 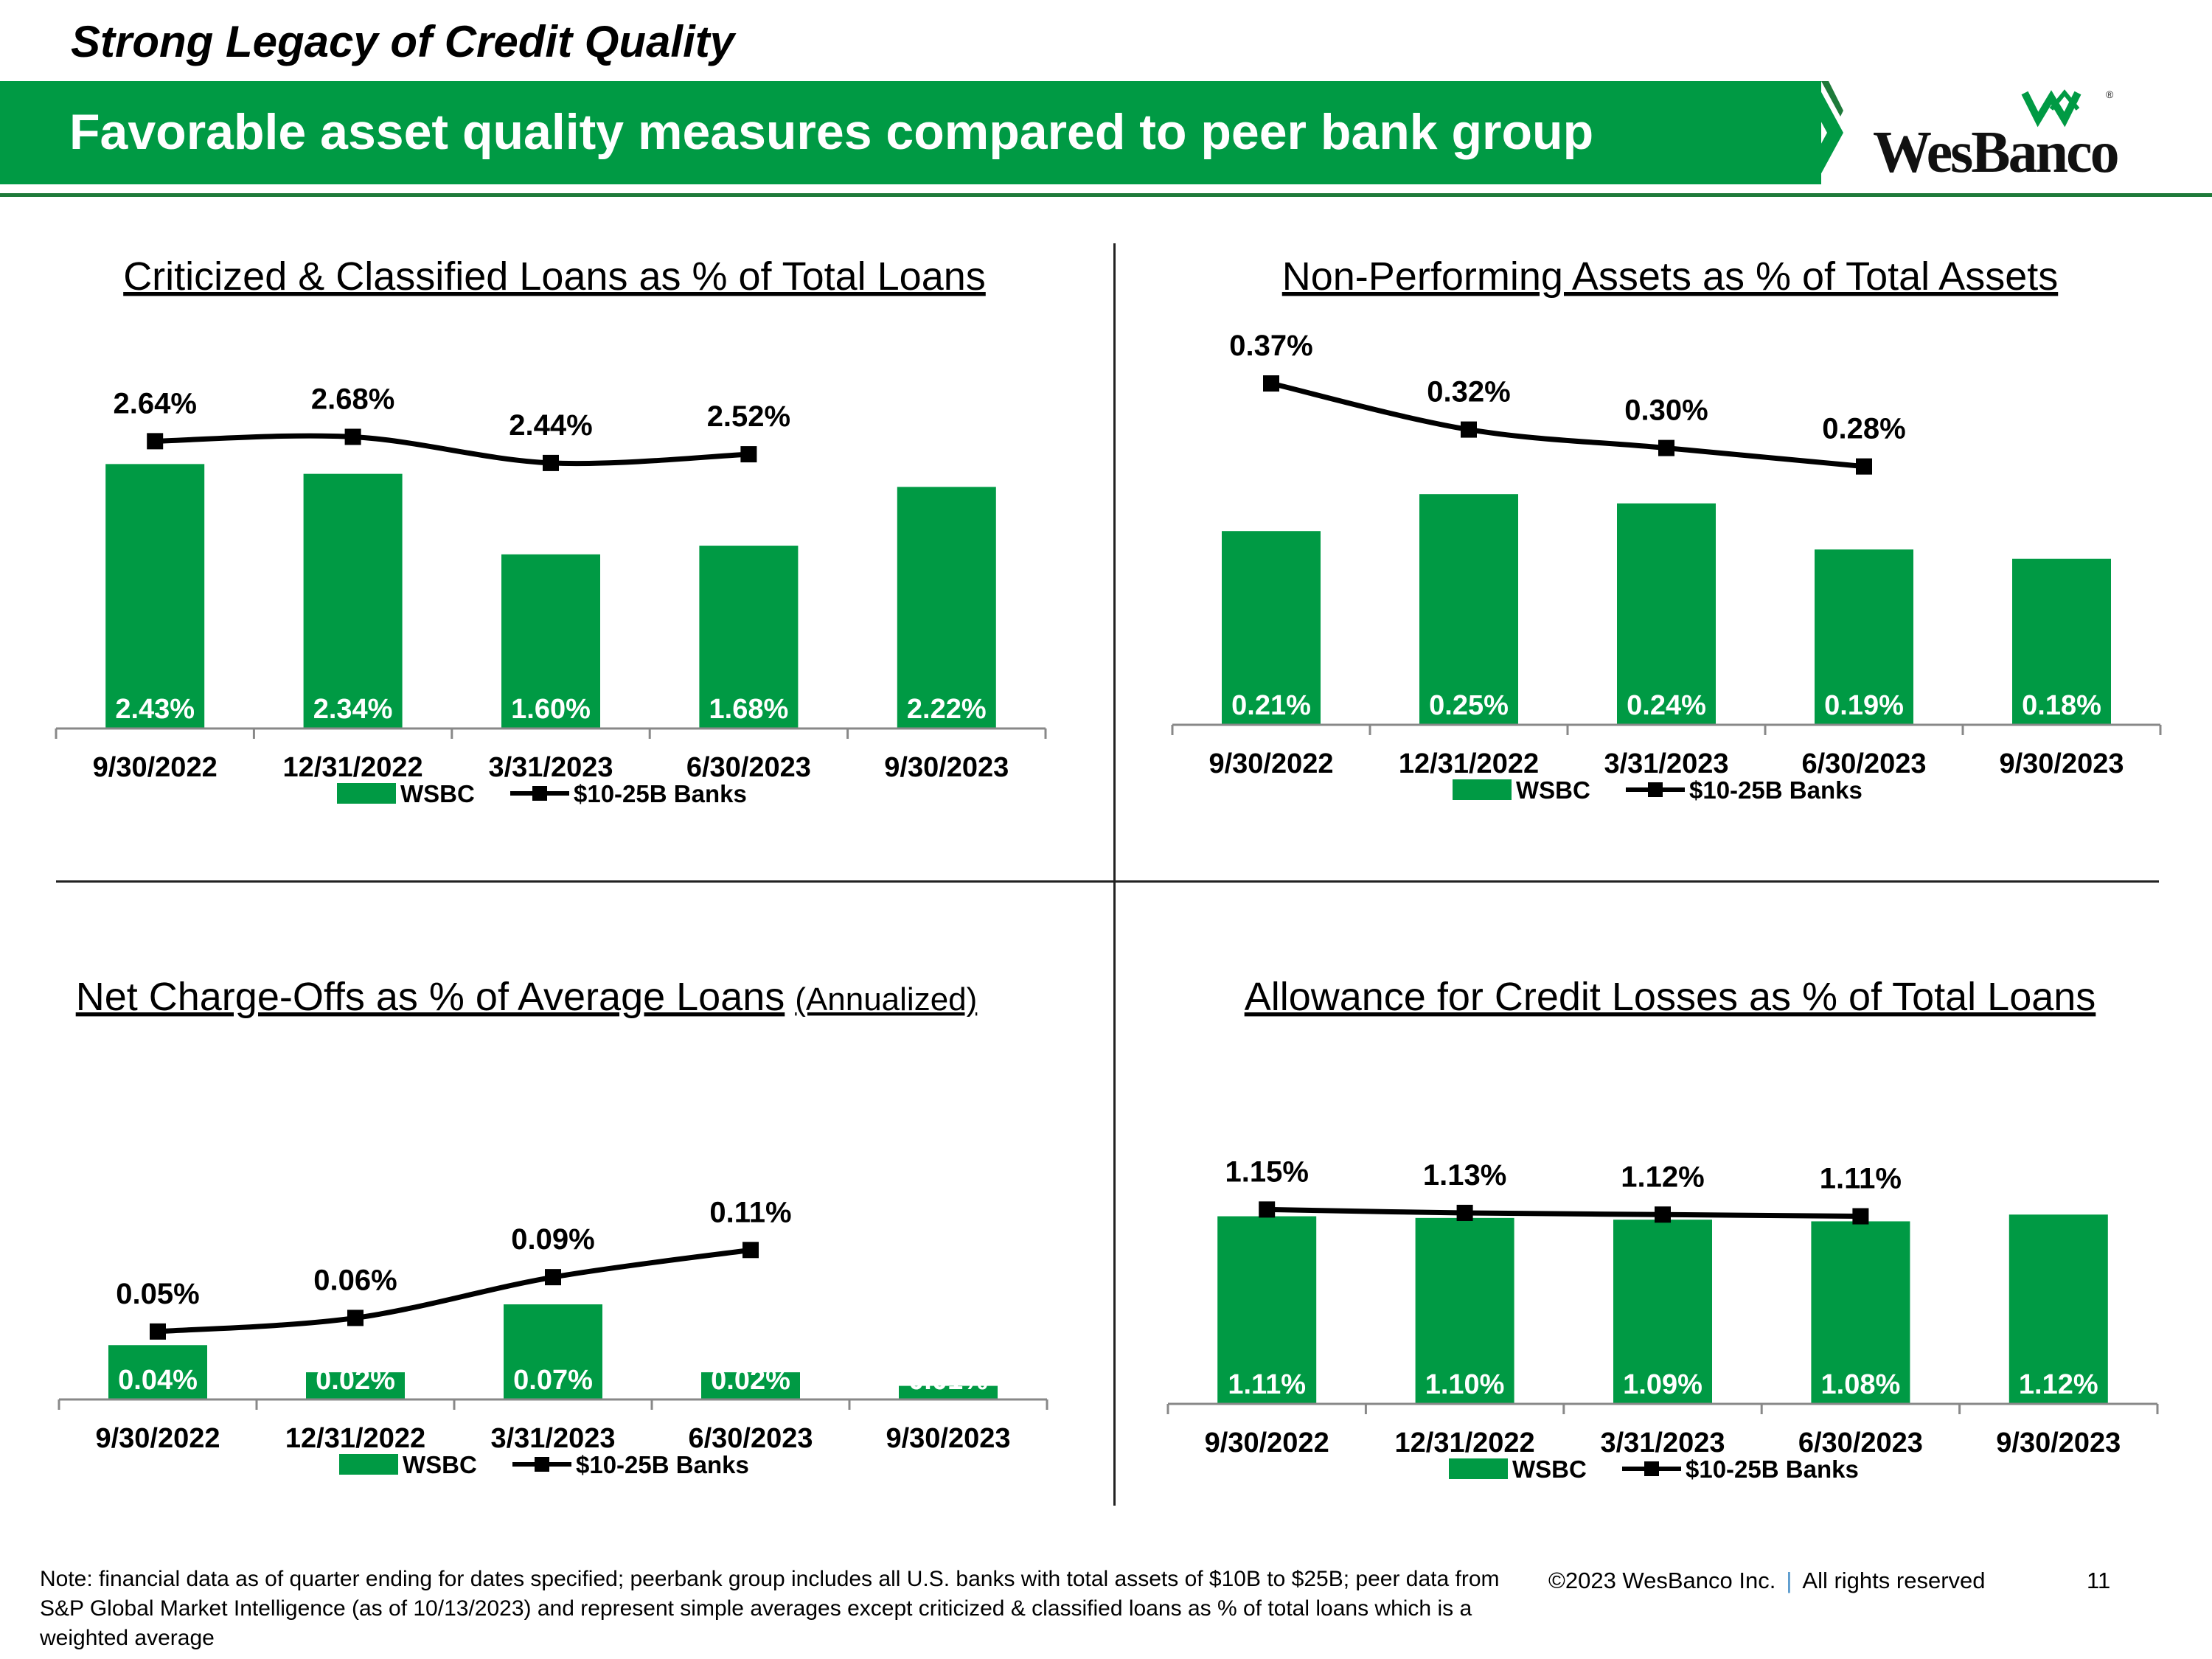 I want to click on line-value-label: 1.12%, so click(x=1662, y=1177).